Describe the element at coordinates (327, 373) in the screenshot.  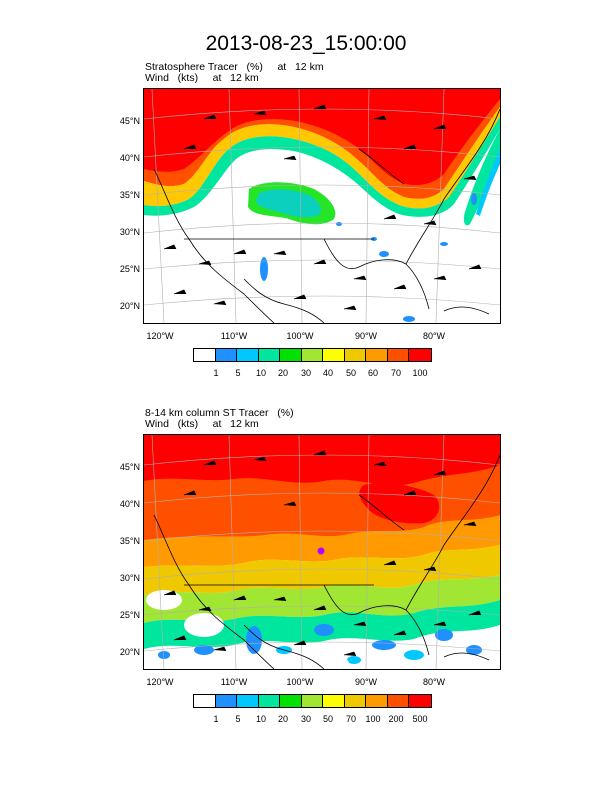
I see `panel1-colorbar-label: 40` at that location.